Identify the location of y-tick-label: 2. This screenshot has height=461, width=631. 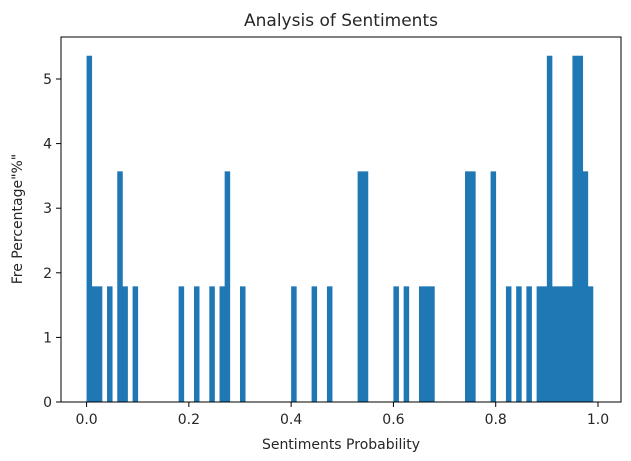
(47, 274).